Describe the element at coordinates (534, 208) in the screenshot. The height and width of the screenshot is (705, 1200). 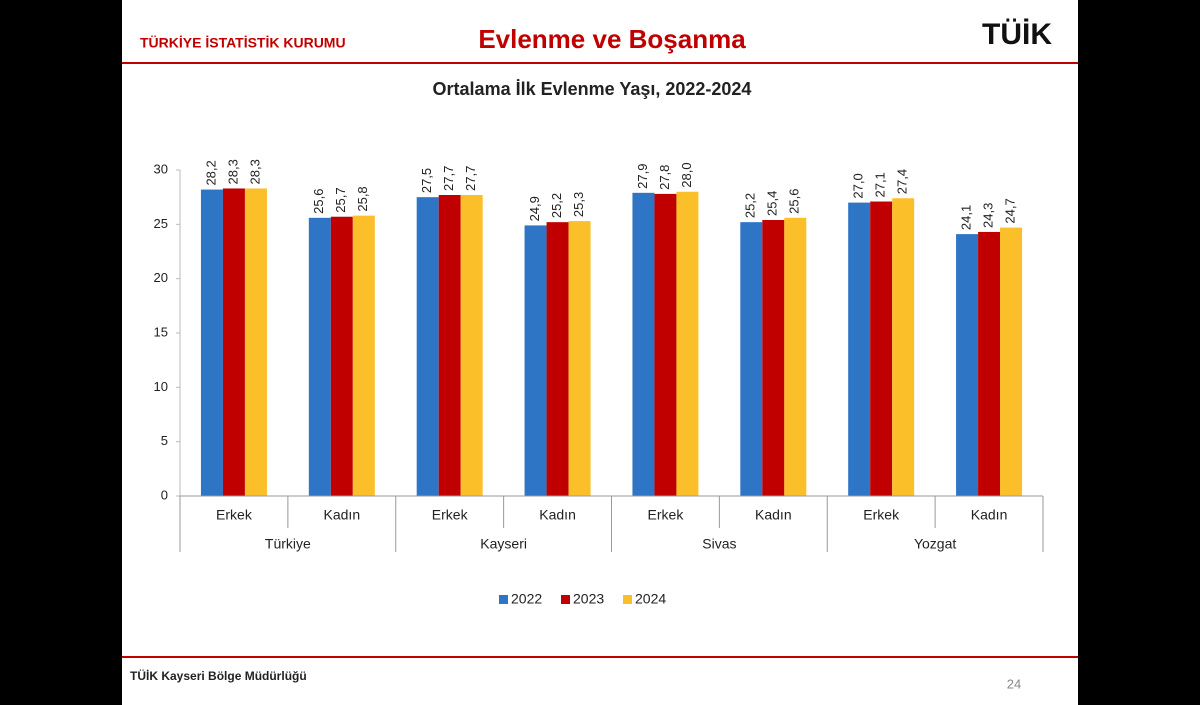
I see `value-label: 24,9` at that location.